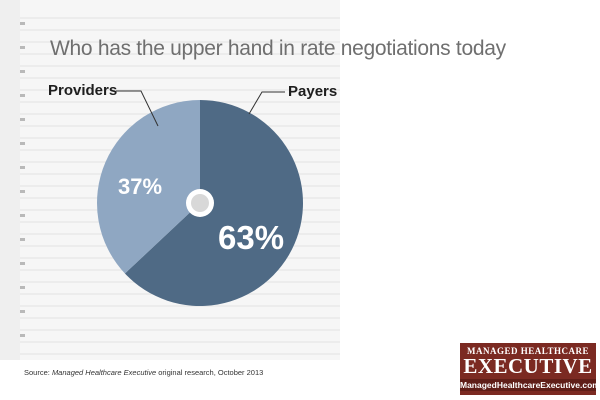 This screenshot has height=400, width=600. I want to click on pie-slice-providers, so click(148, 187).